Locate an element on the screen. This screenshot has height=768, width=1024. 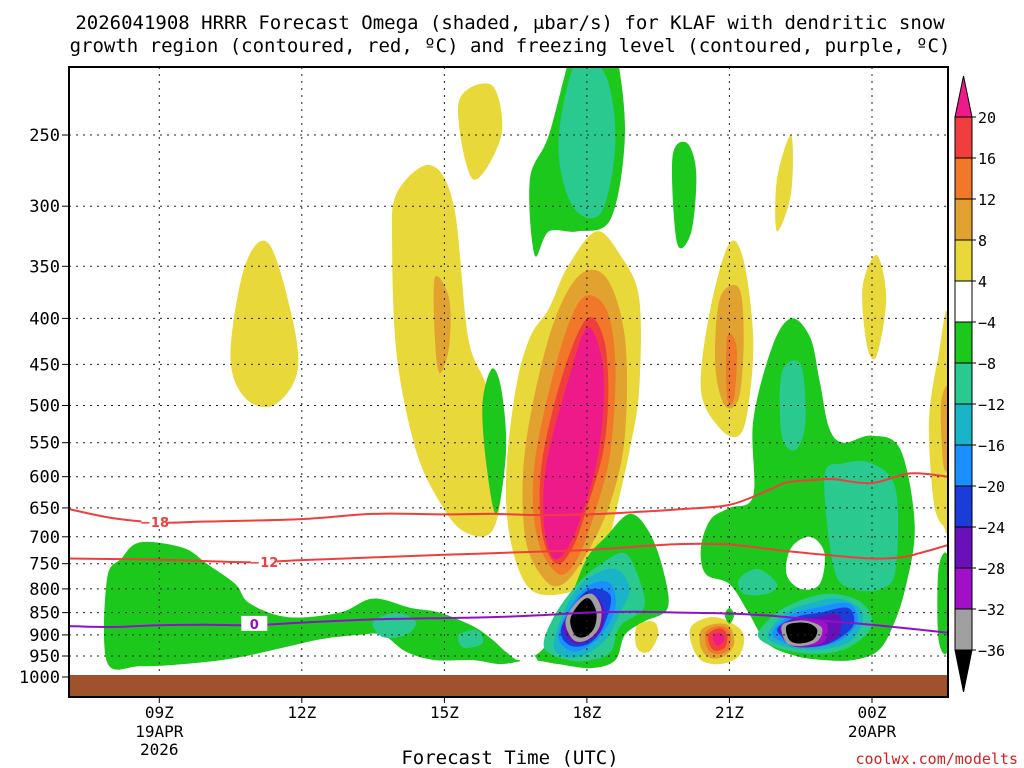
dgz-lower-label: −12 is located at coordinates (263, 563).